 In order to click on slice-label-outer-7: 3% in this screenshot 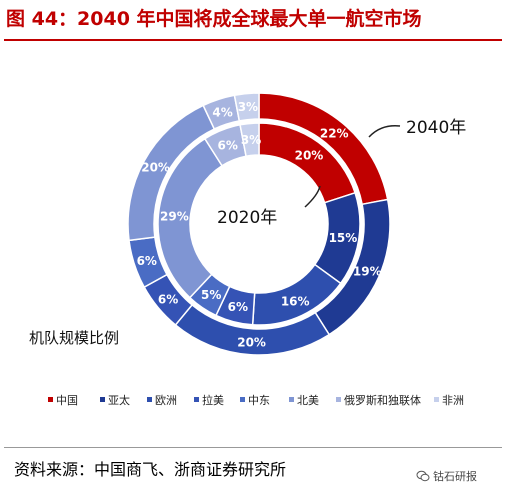, I will do `click(248, 107)`.